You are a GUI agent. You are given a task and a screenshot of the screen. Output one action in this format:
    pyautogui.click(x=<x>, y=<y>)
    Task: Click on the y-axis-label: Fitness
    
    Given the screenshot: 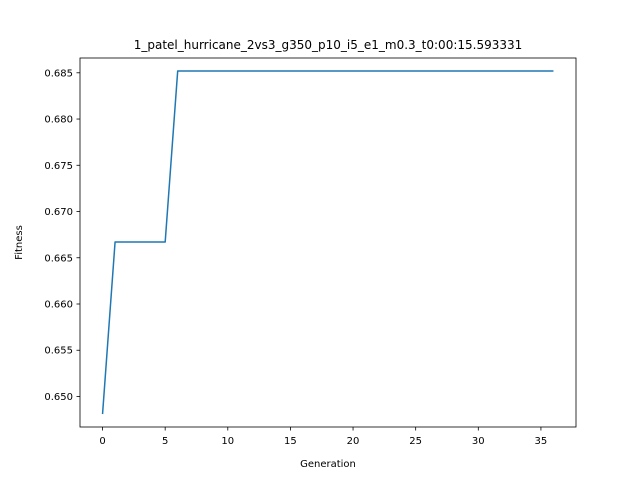 What is the action you would take?
    pyautogui.click(x=19, y=242)
    